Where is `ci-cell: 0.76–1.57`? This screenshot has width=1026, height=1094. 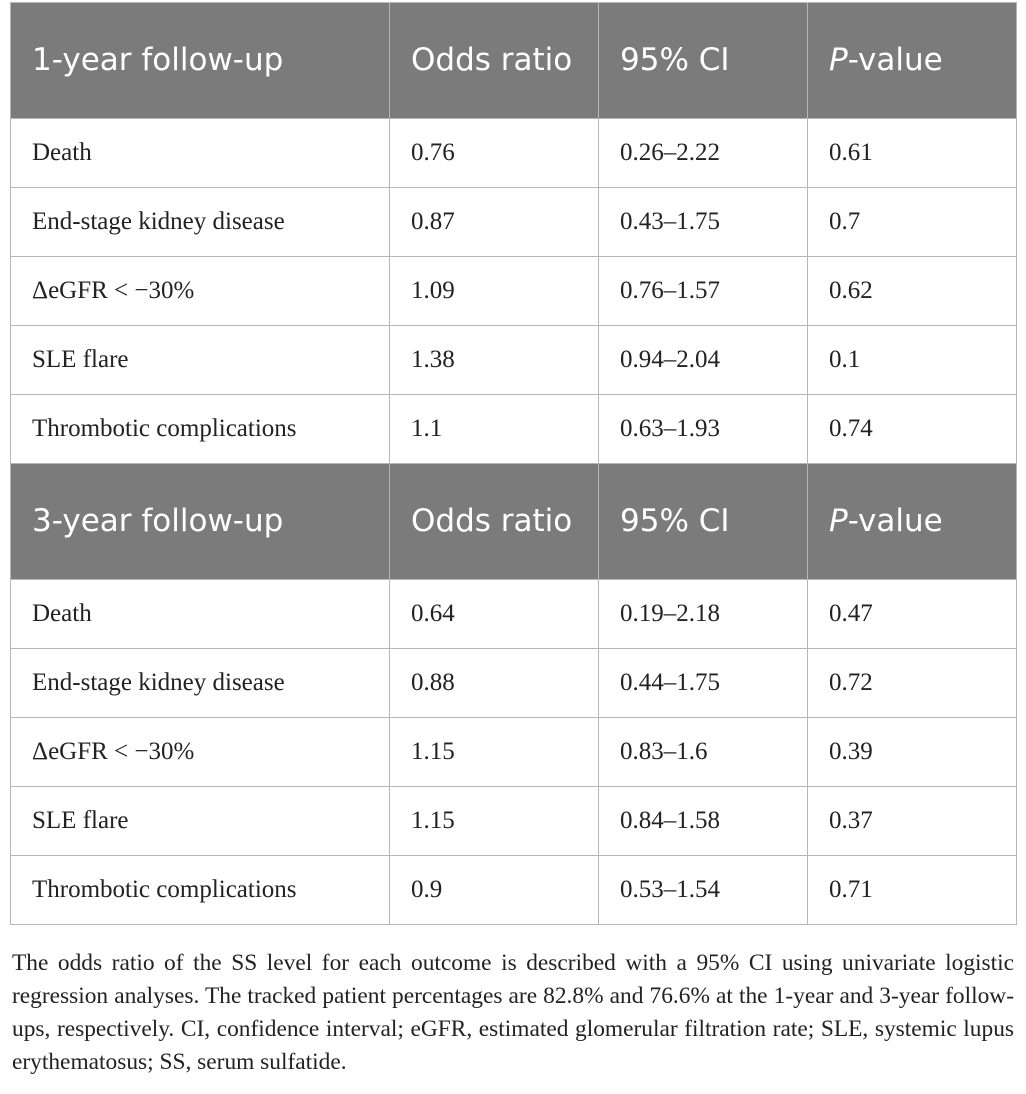 ci-cell: 0.76–1.57 is located at coordinates (703, 291).